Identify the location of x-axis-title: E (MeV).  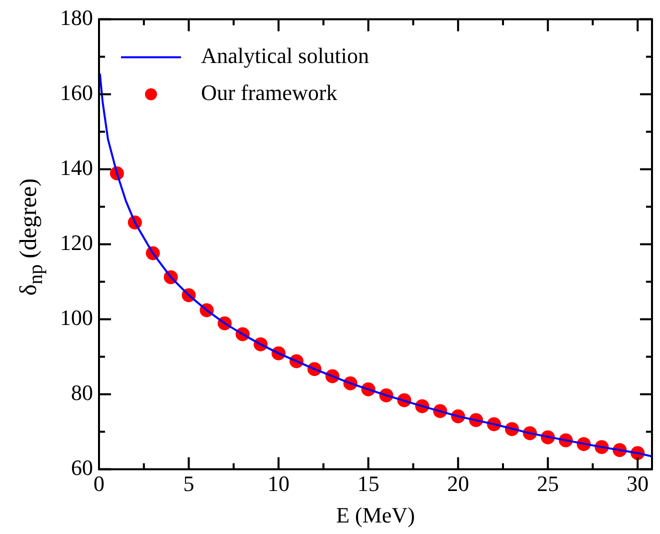
(375, 515).